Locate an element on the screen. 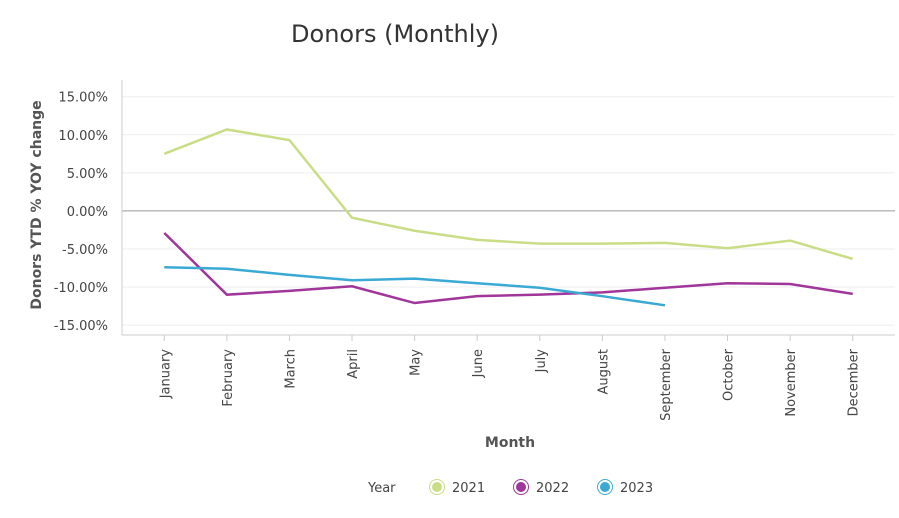 The image size is (899, 518). x-tick-label: July is located at coordinates (541, 361).